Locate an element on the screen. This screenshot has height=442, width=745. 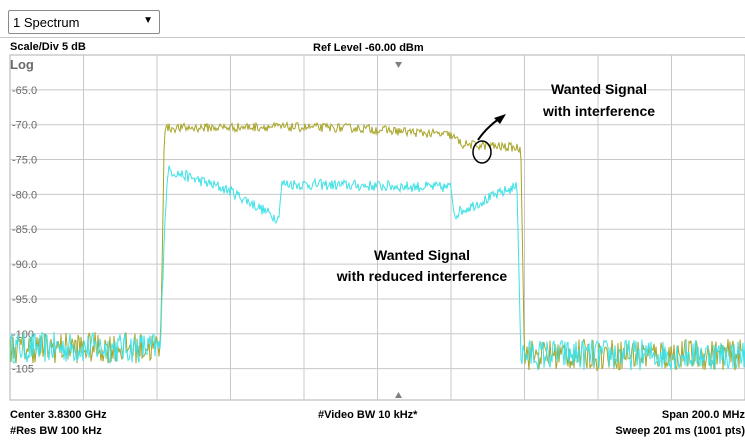
video-bw-label: #Video BW 10 kHz* is located at coordinates (368, 415).